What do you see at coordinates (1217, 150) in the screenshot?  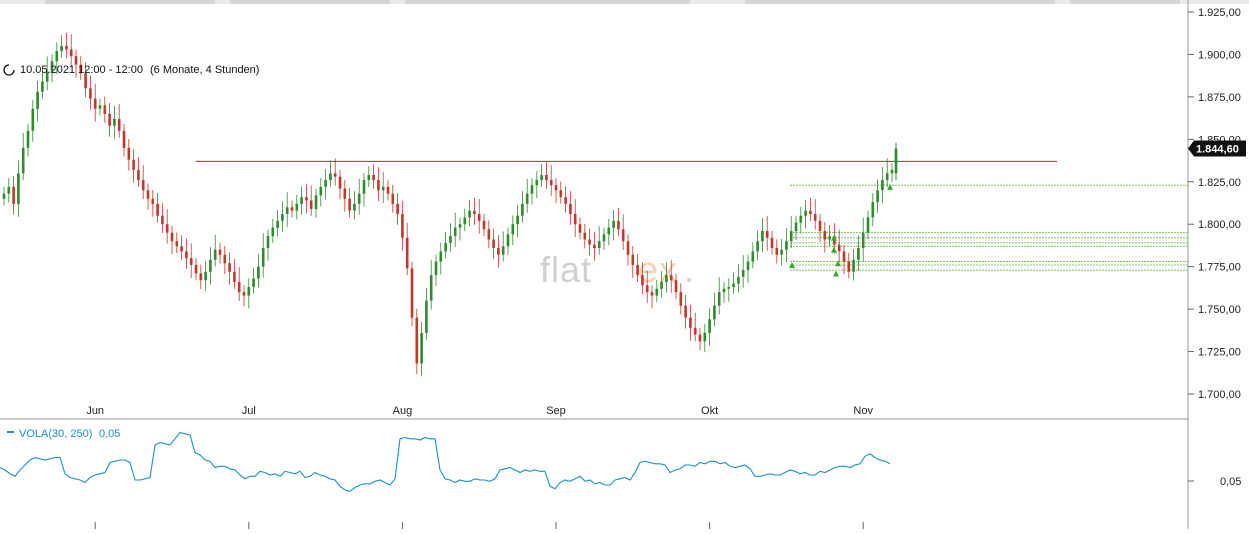 I see `last-price-value: 1.844,60` at bounding box center [1217, 150].